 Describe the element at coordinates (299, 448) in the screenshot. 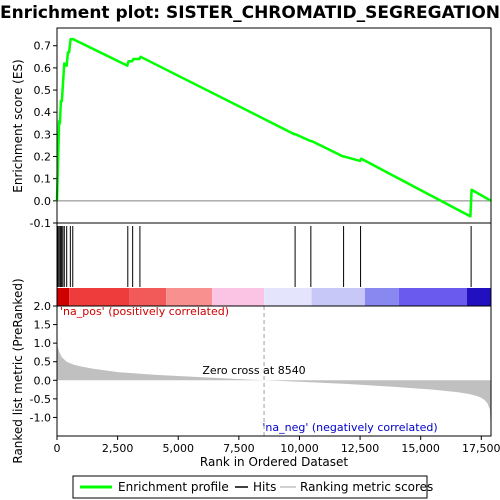

I see `metric-xtick-label: 10,000` at that location.